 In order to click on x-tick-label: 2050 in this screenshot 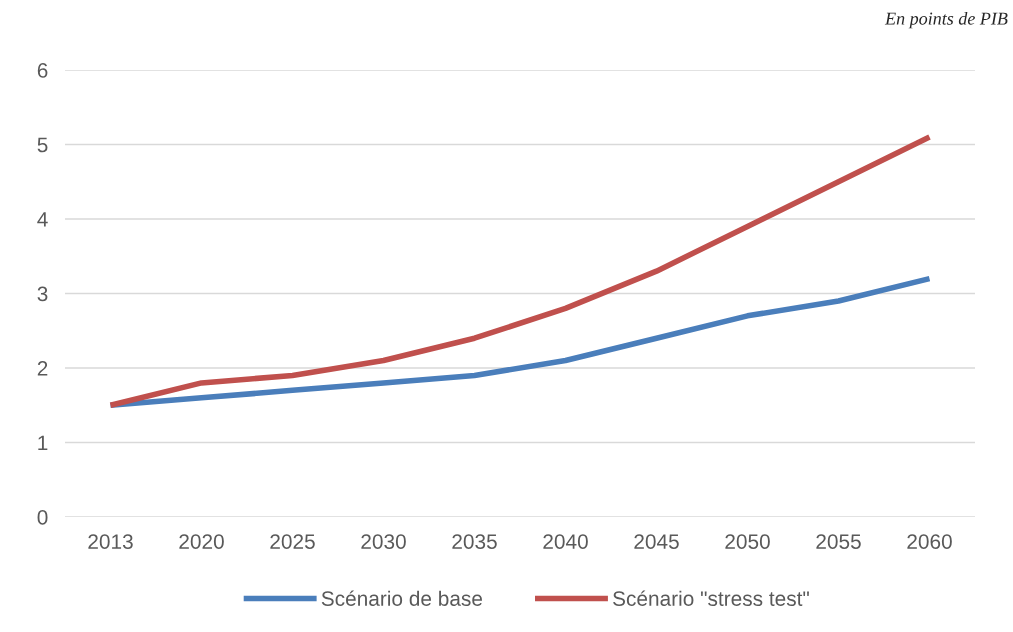, I will do `click(747, 541)`.